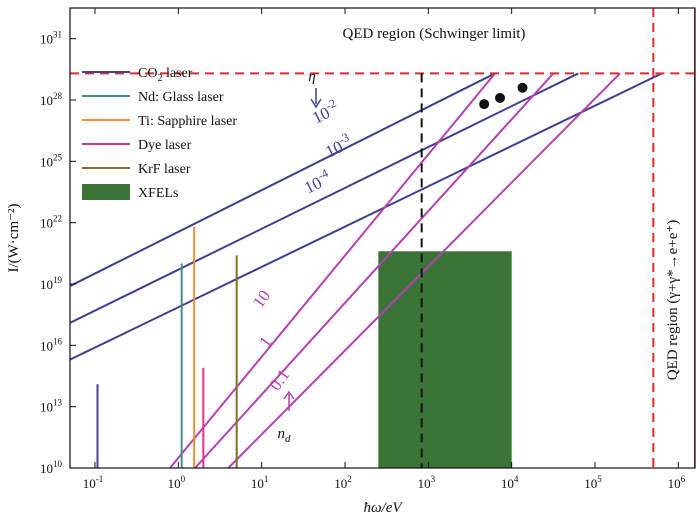 The width and height of the screenshot is (700, 522). What do you see at coordinates (51, 99) in the screenshot?
I see `y-tick-label-6: 1028` at bounding box center [51, 99].